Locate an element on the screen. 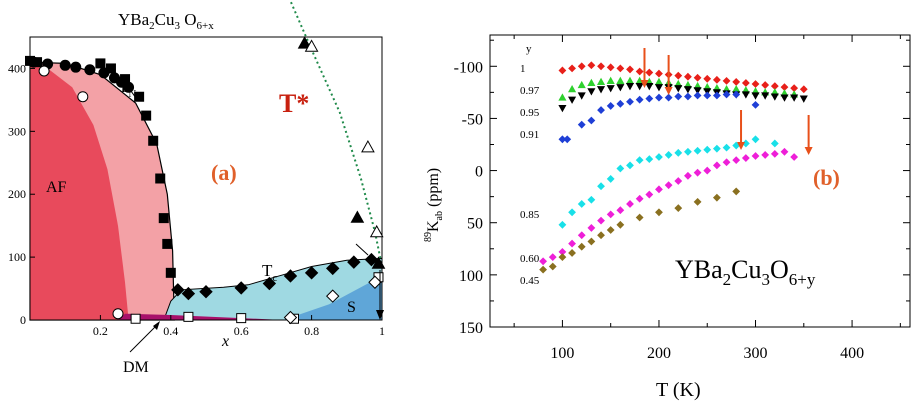 This screenshot has width=912, height=407. y-tick-label: 200 is located at coordinates (17, 194).